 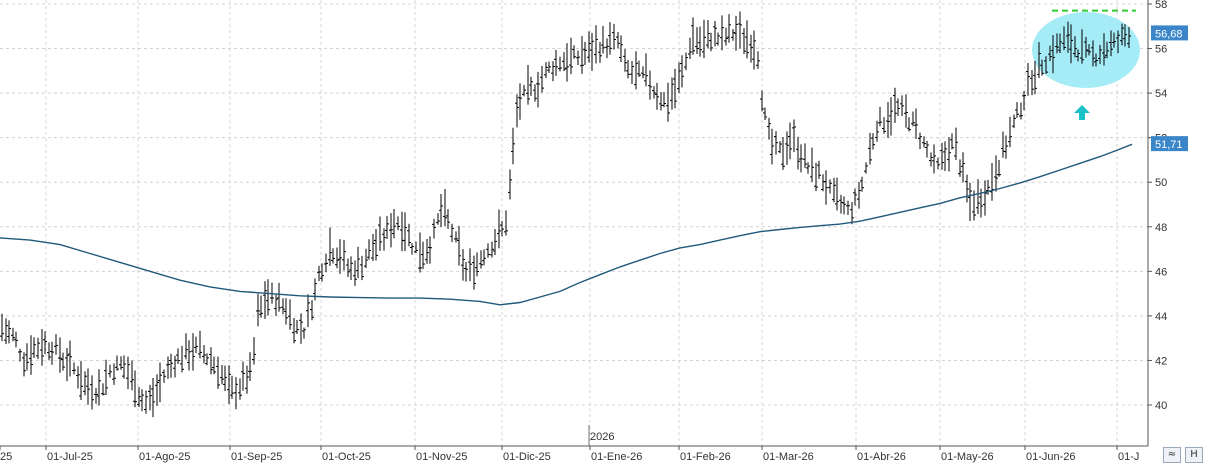 I want to click on save-icon: H, so click(x=1194, y=455).